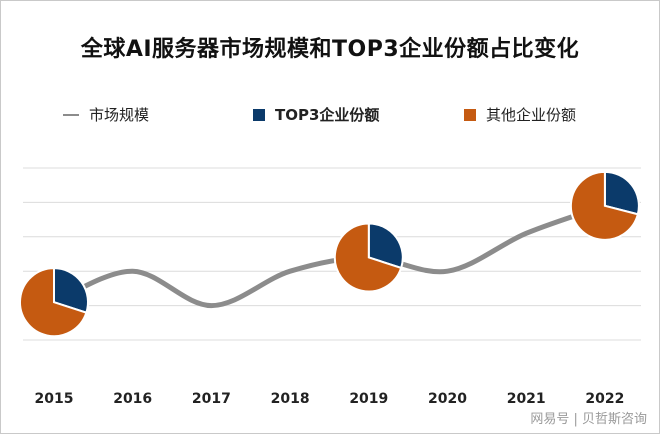 The width and height of the screenshot is (660, 434). Describe the element at coordinates (290, 399) in the screenshot. I see `x-tick-label: 2018` at that location.